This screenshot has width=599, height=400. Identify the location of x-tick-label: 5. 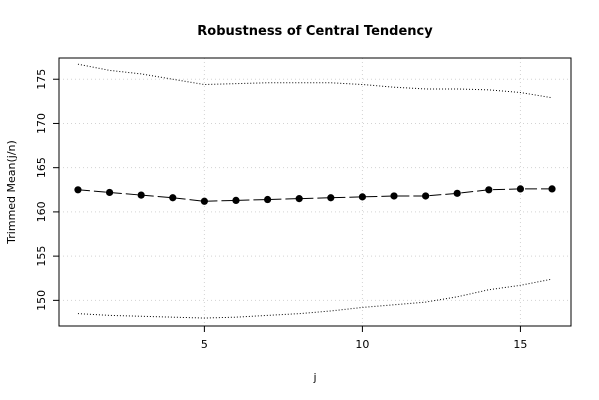
(204, 344).